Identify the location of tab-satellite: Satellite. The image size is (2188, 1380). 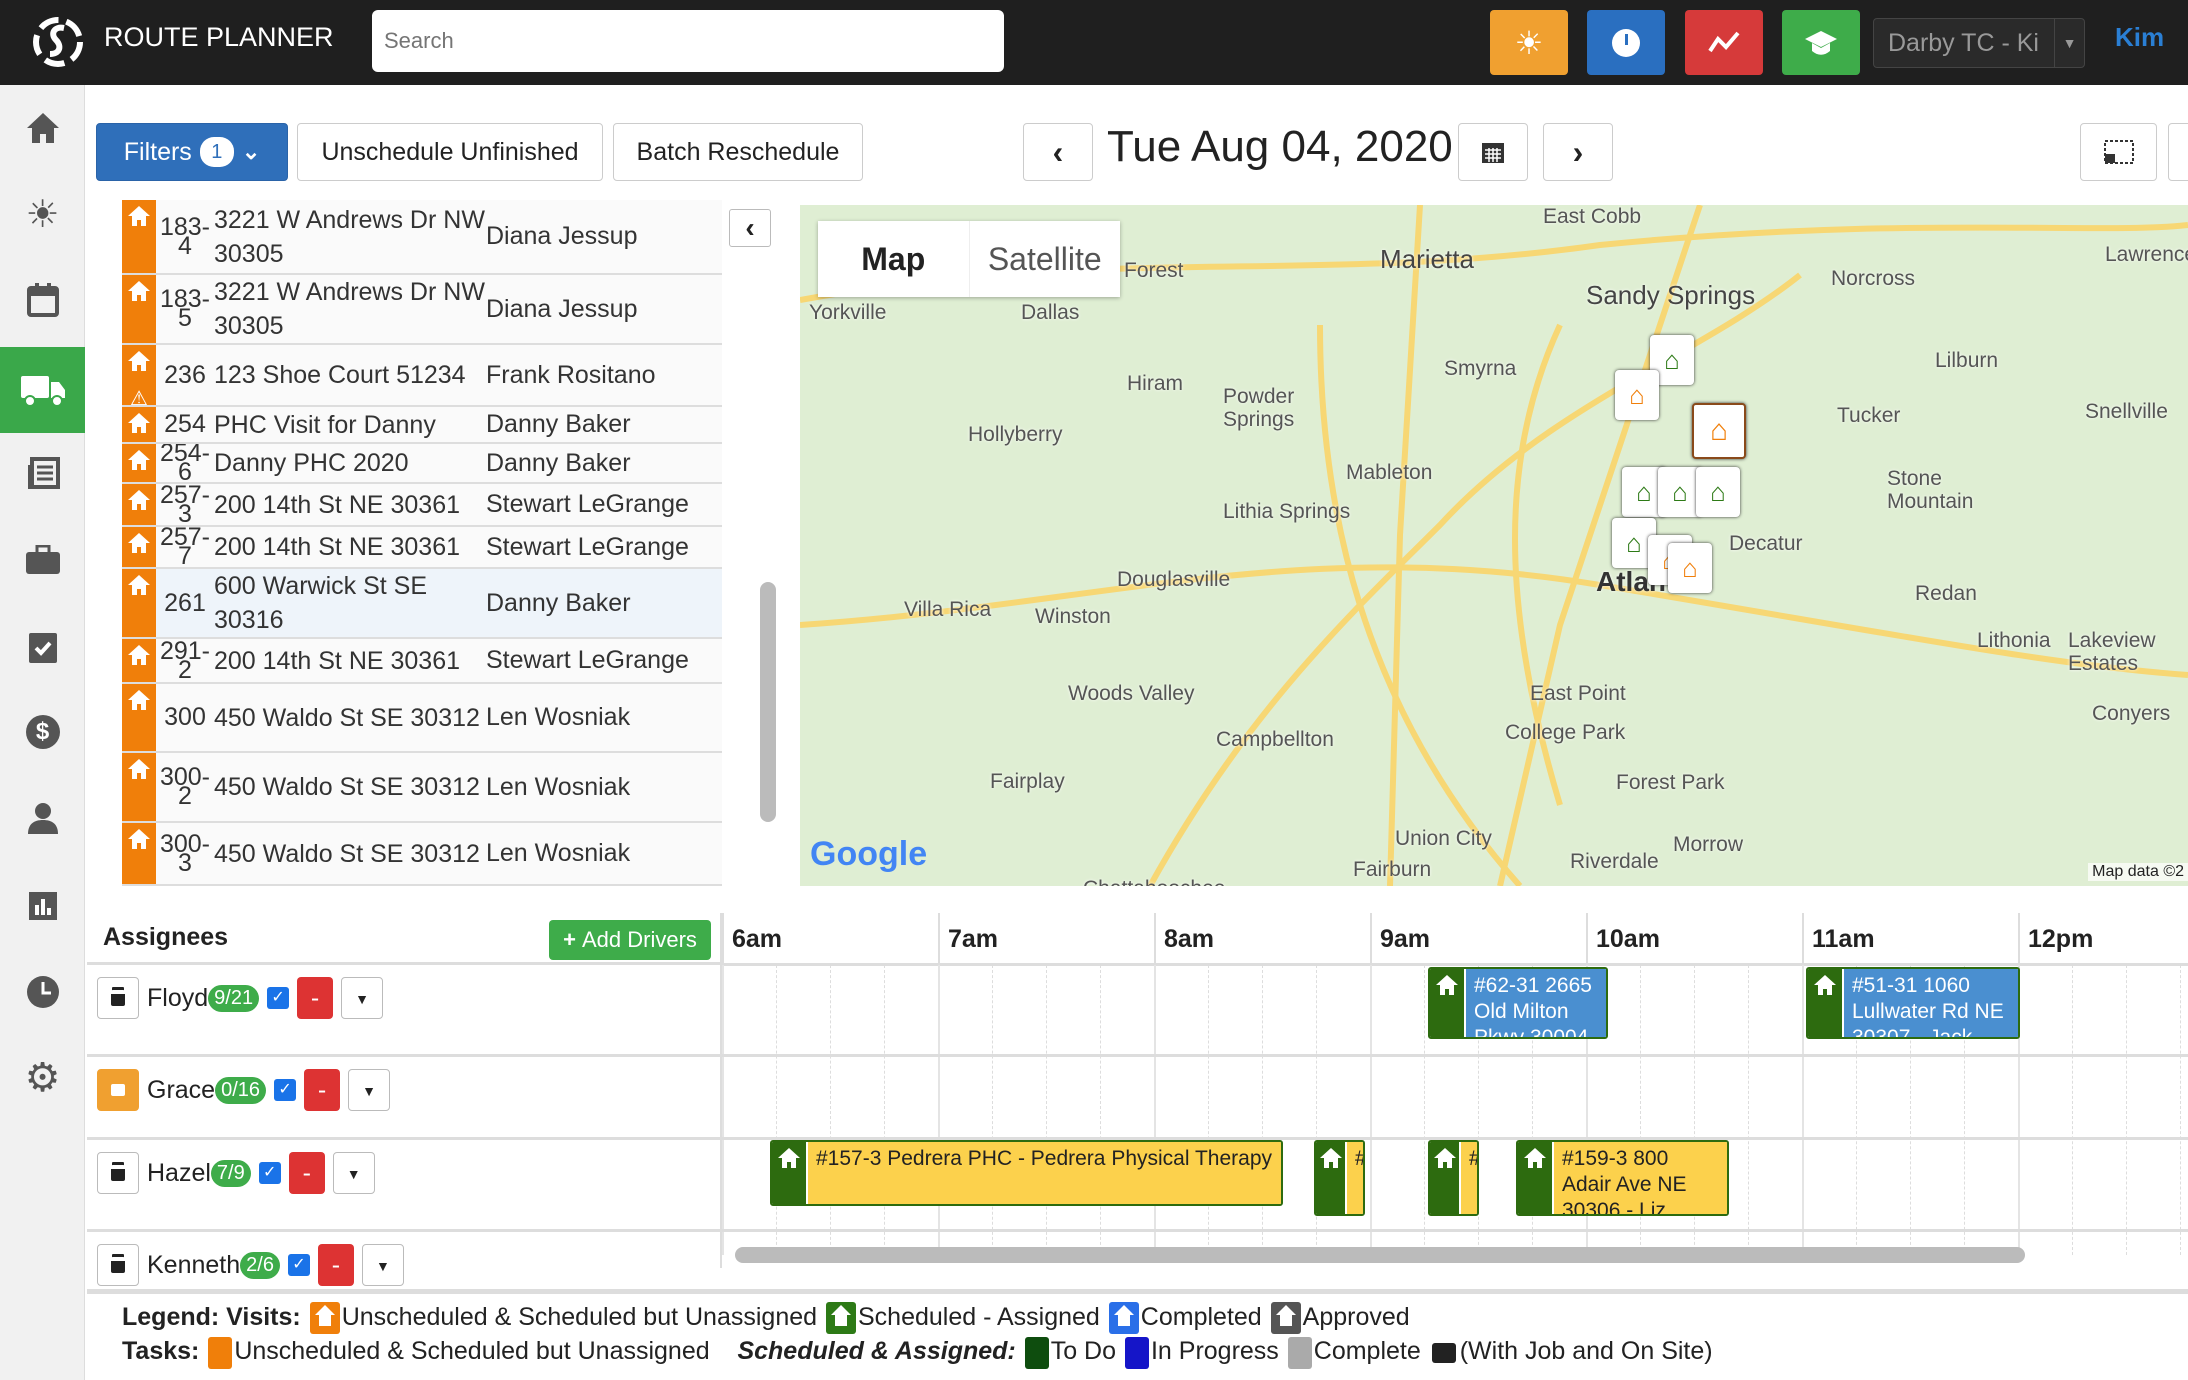
(1044, 258).